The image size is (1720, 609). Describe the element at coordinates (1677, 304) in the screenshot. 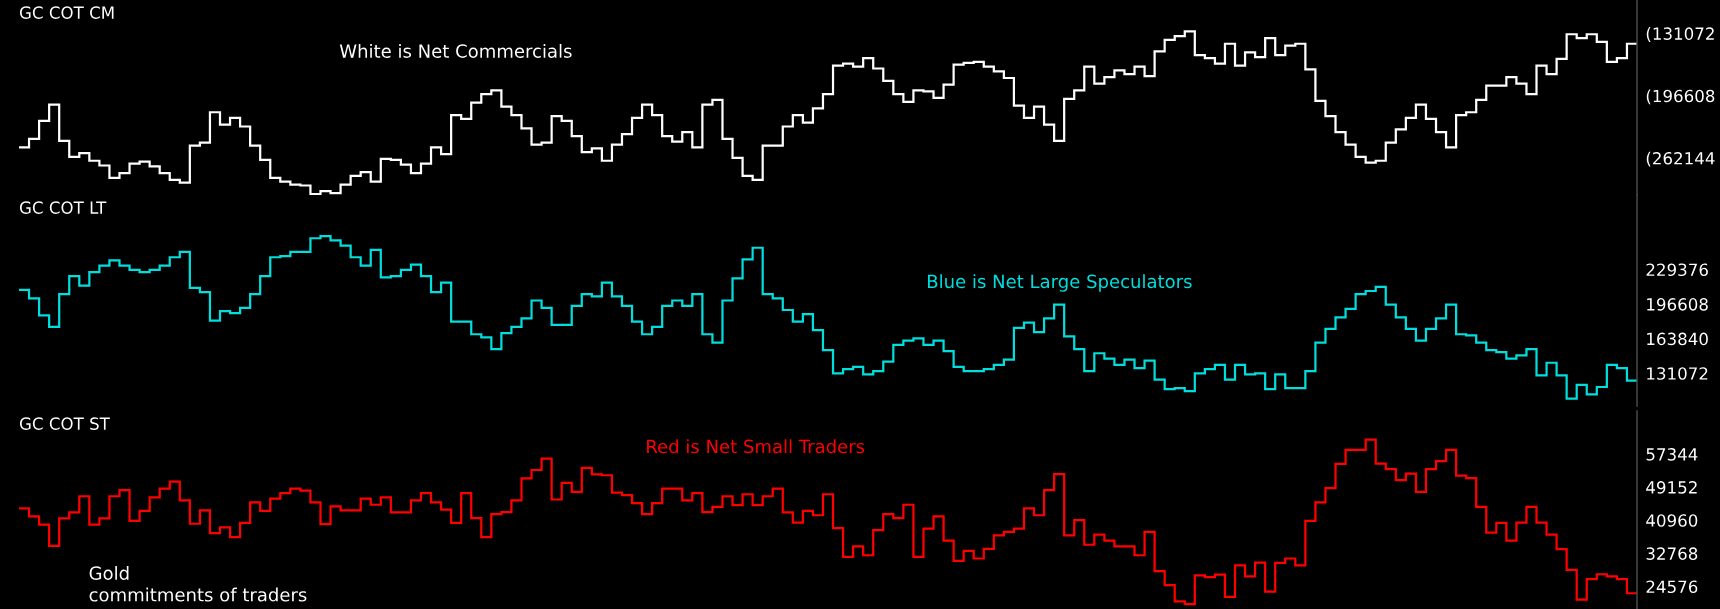

I see `y-tick-label: 196608` at that location.